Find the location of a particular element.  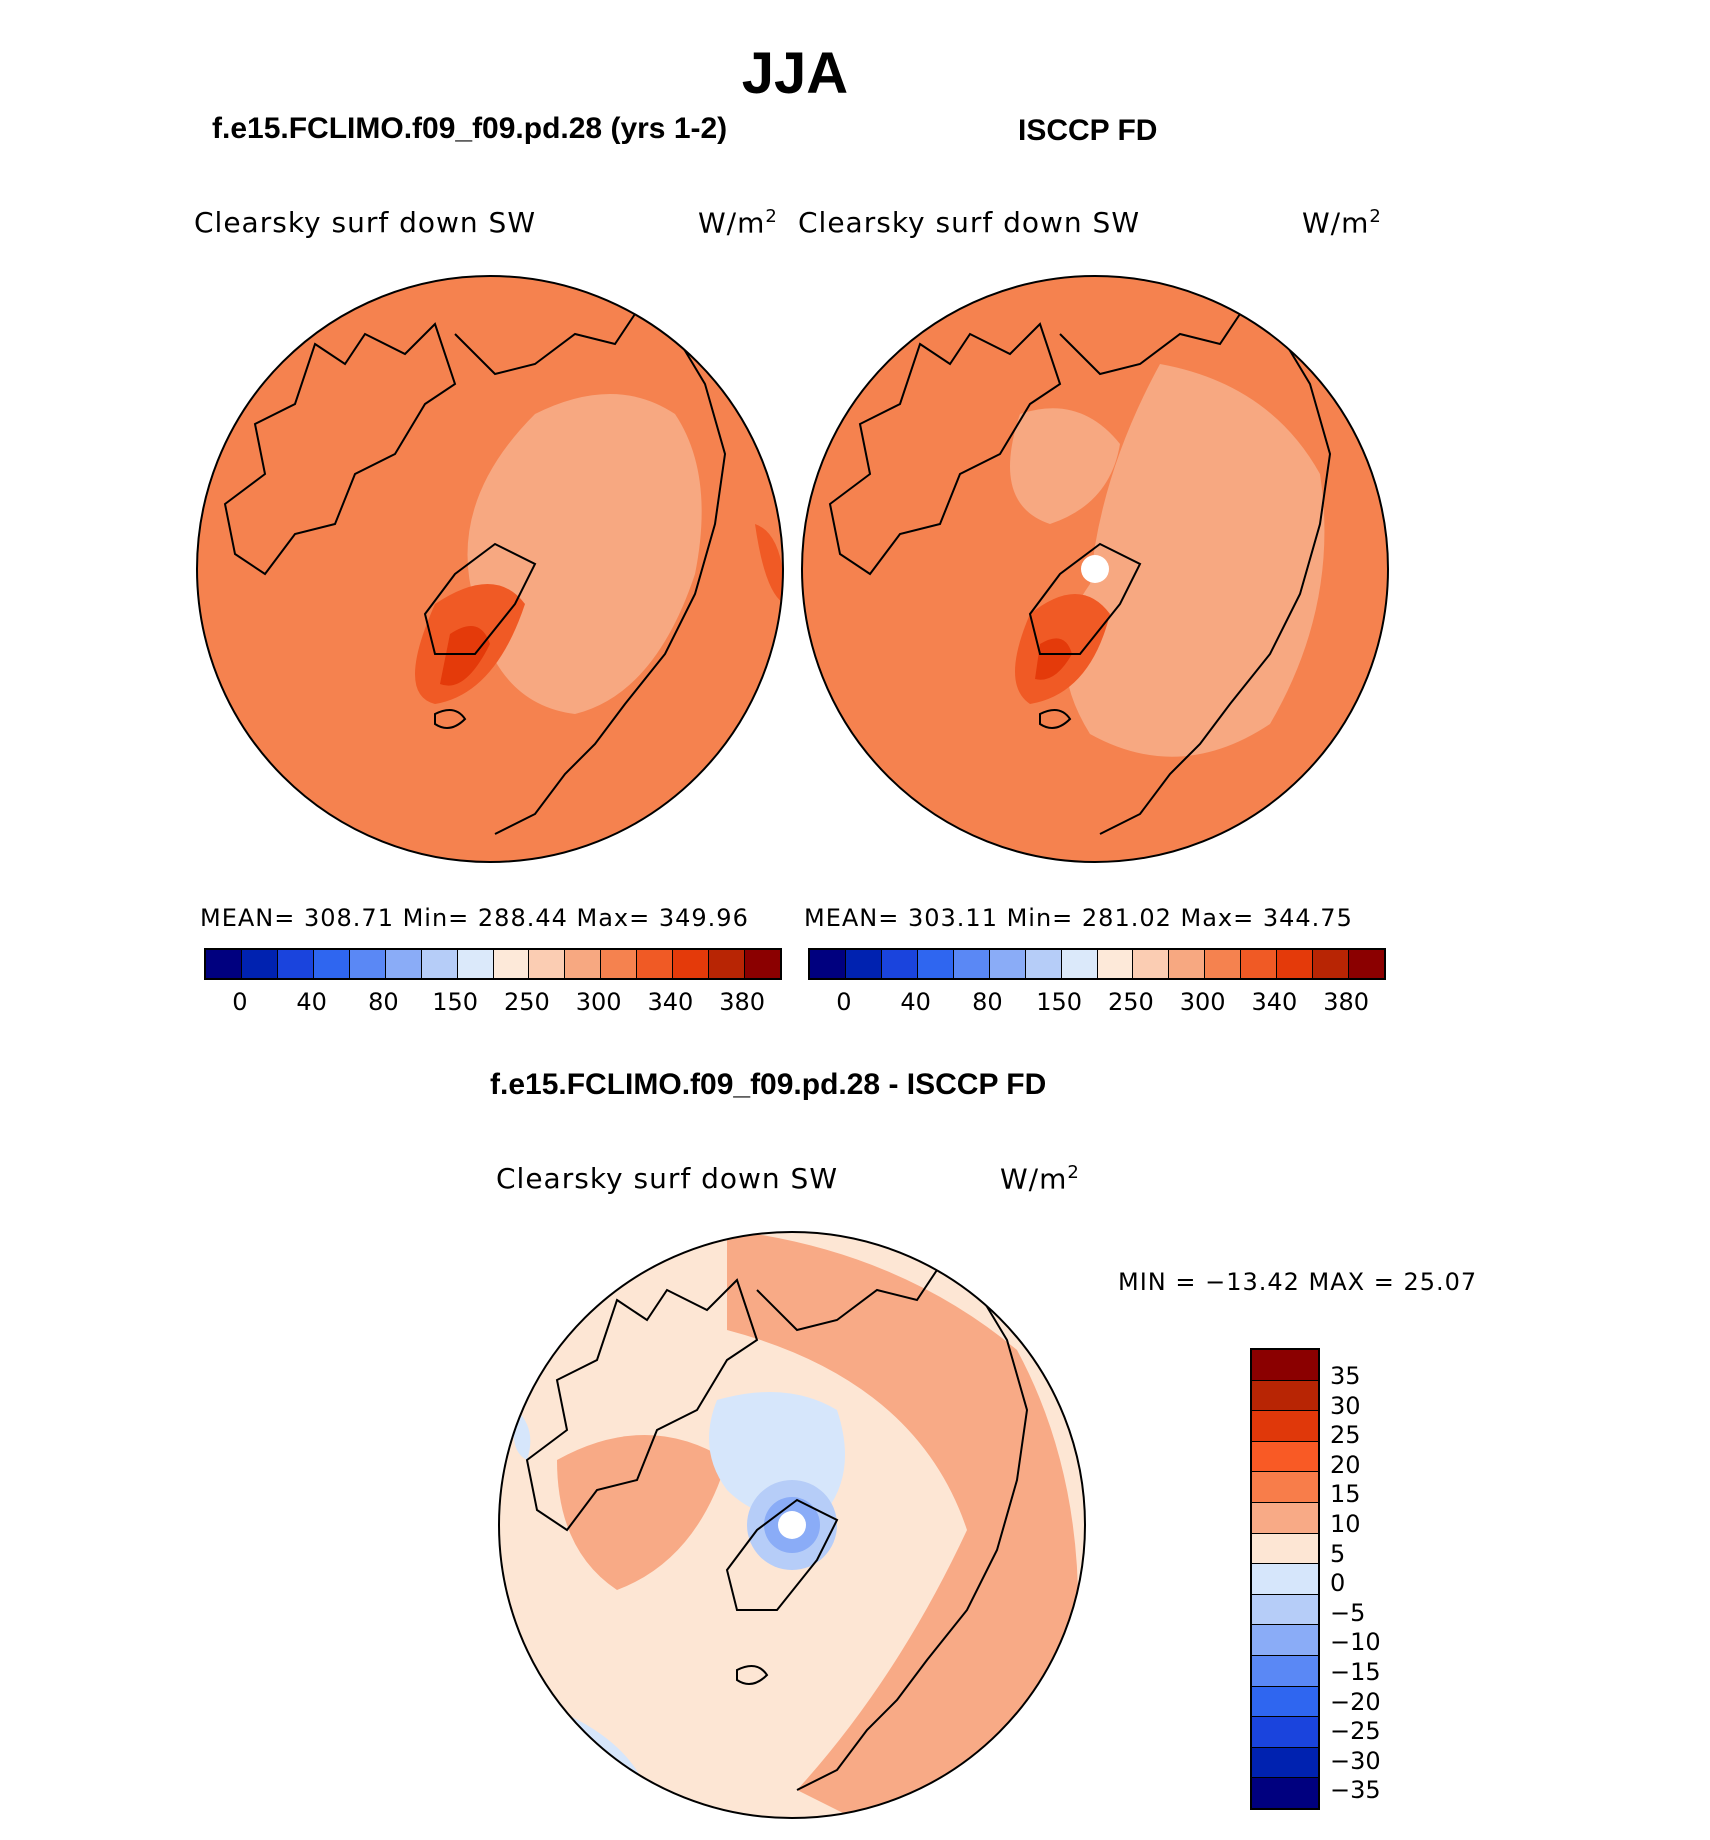

diff-colorbar-tick-label: −30 is located at coordinates (1355, 1760).